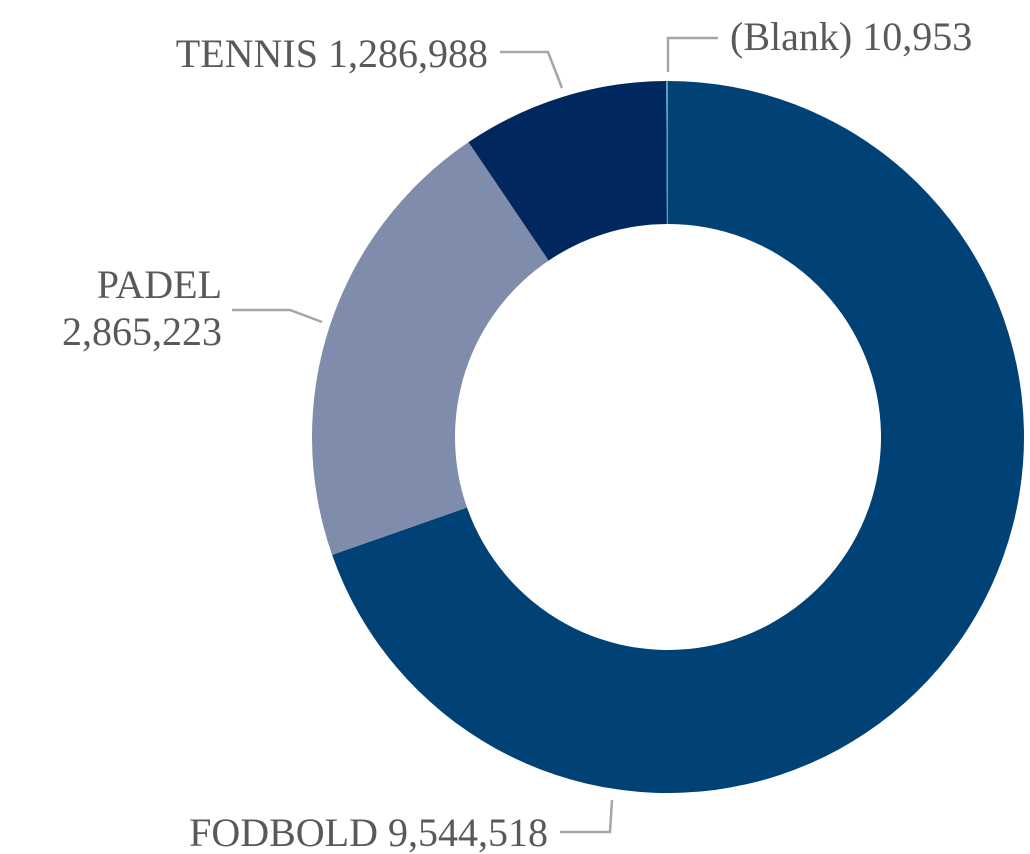 The width and height of the screenshot is (1030, 854). I want to click on slice-label: FODBOLD 9,544,518, so click(368, 832).